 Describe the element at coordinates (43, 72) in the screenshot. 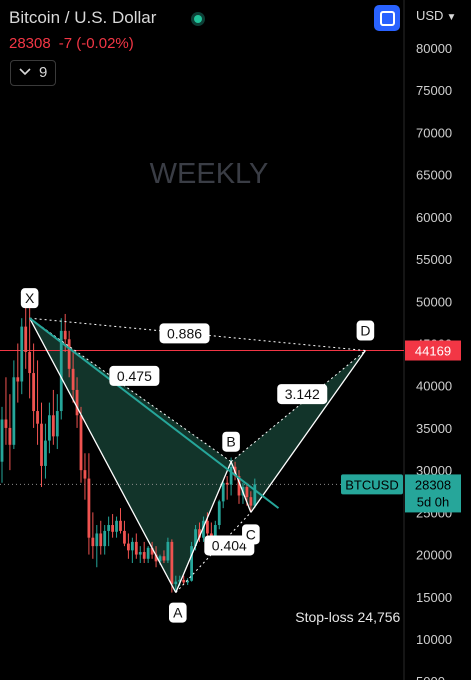

I see `indicator-count: 9` at that location.